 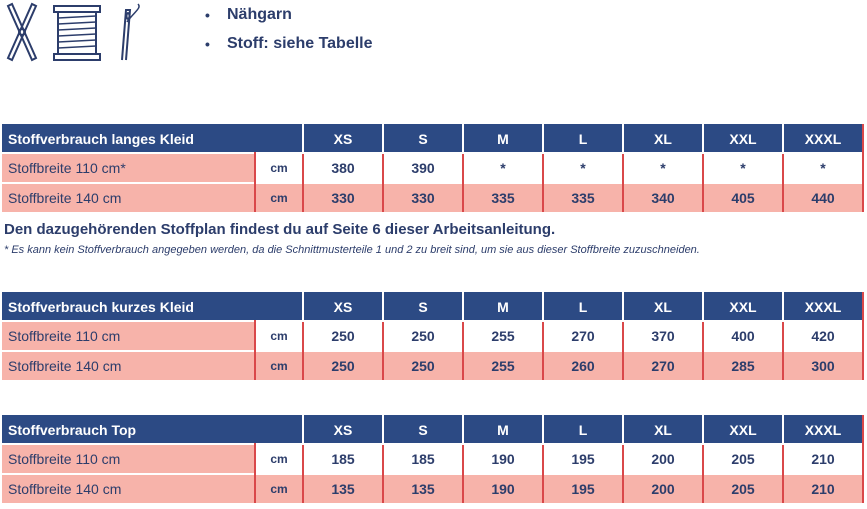 What do you see at coordinates (663, 335) in the screenshot?
I see `table-cell: 370` at bounding box center [663, 335].